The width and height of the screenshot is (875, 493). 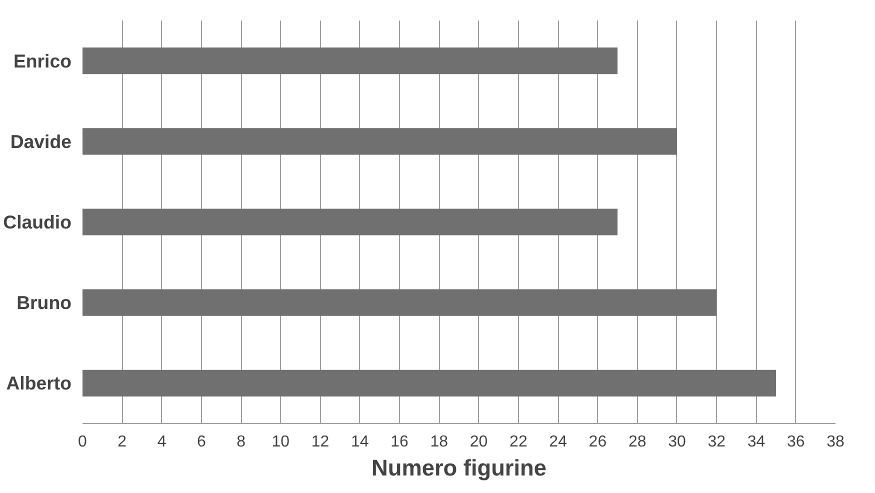 I want to click on x-tick-label: 14, so click(x=360, y=442).